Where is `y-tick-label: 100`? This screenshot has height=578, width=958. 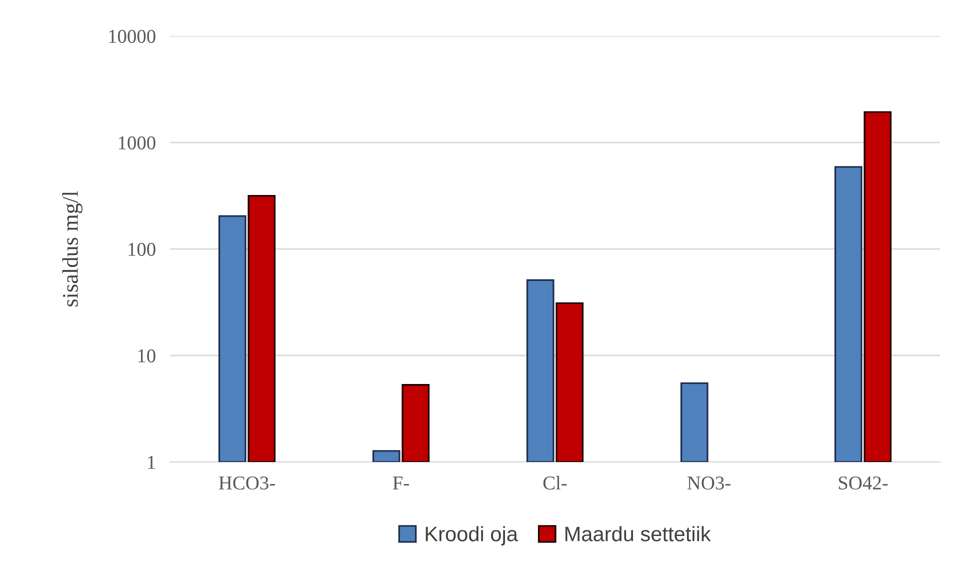 y-tick-label: 100 is located at coordinates (142, 249).